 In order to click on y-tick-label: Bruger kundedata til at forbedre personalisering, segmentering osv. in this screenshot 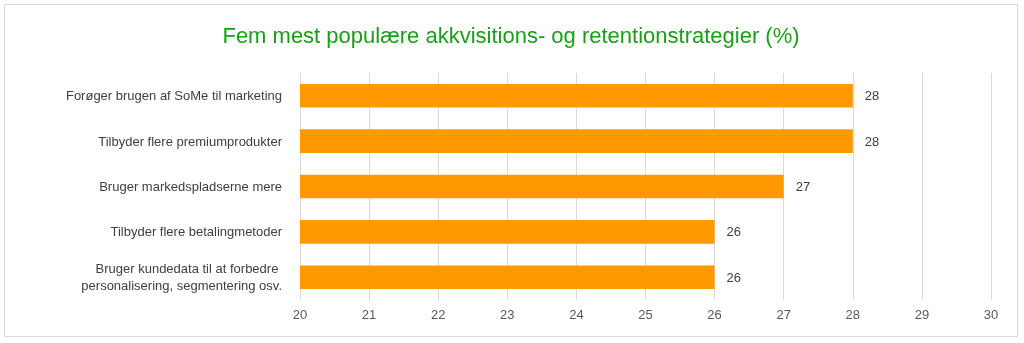, I will do `click(181, 277)`.